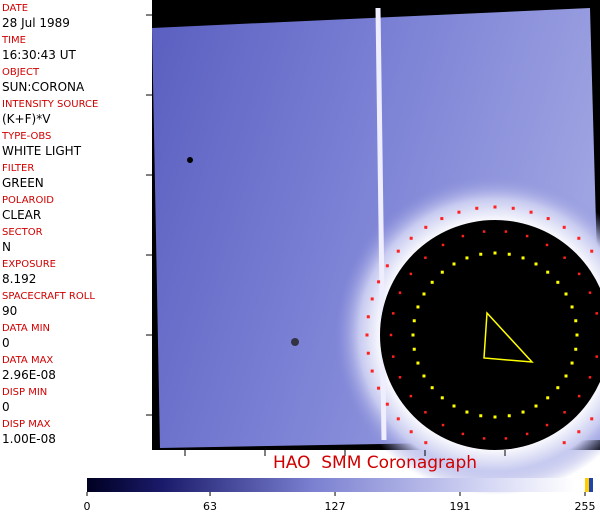  What do you see at coordinates (18, 168) in the screenshot?
I see `field-label: FILTER` at bounding box center [18, 168].